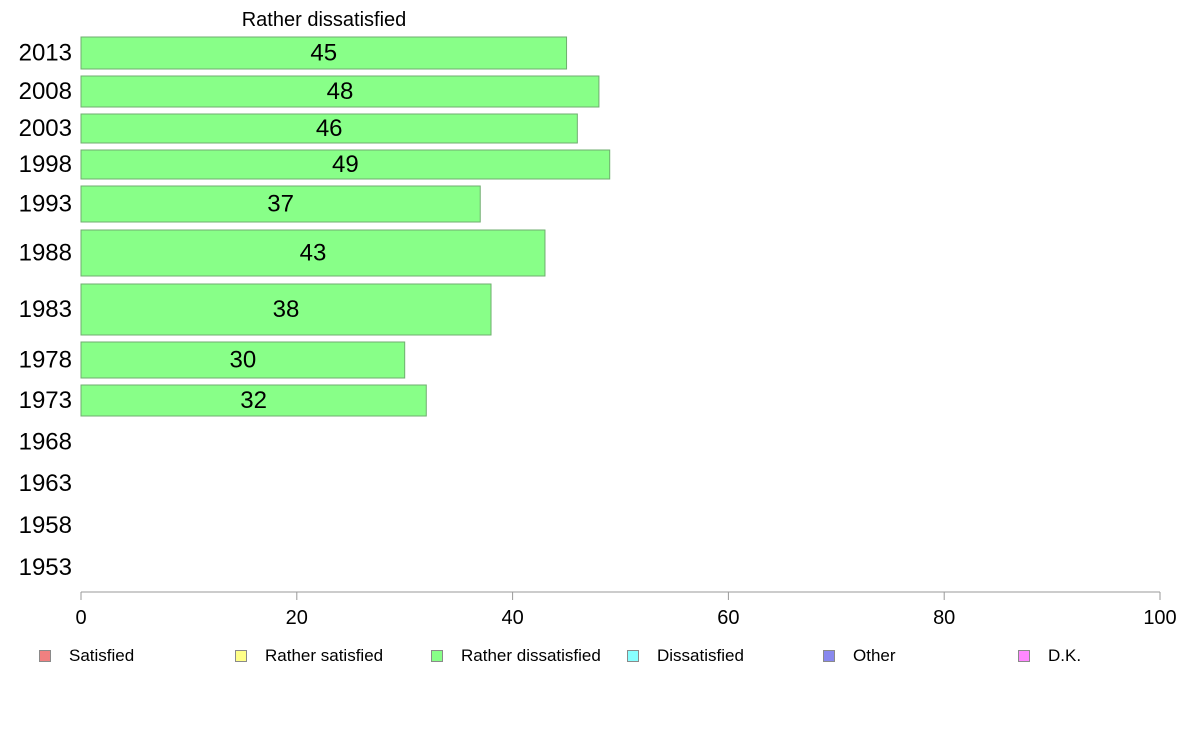 This screenshot has width=1188, height=736. I want to click on legend-label: Satisfied, so click(102, 655).